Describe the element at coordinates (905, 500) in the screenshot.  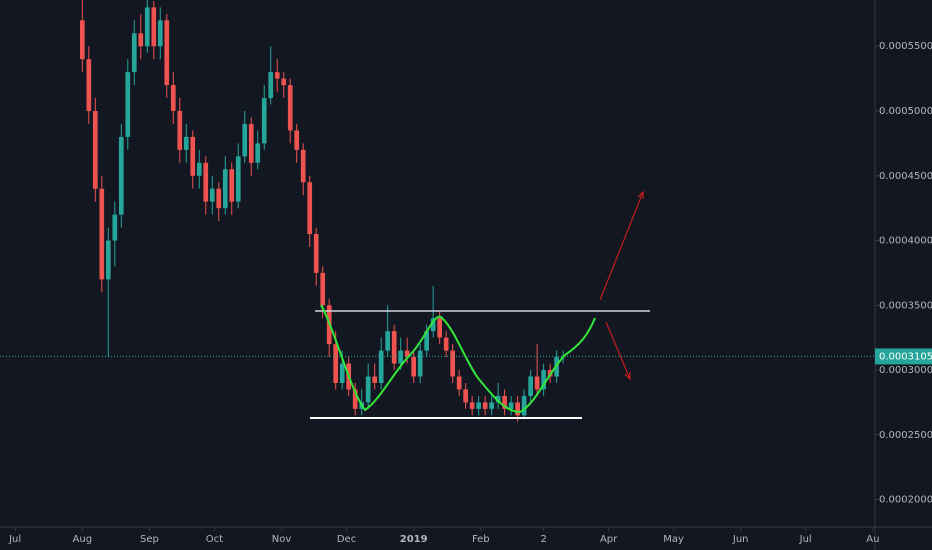
I see `y-tick-label: 0.0002000` at that location.